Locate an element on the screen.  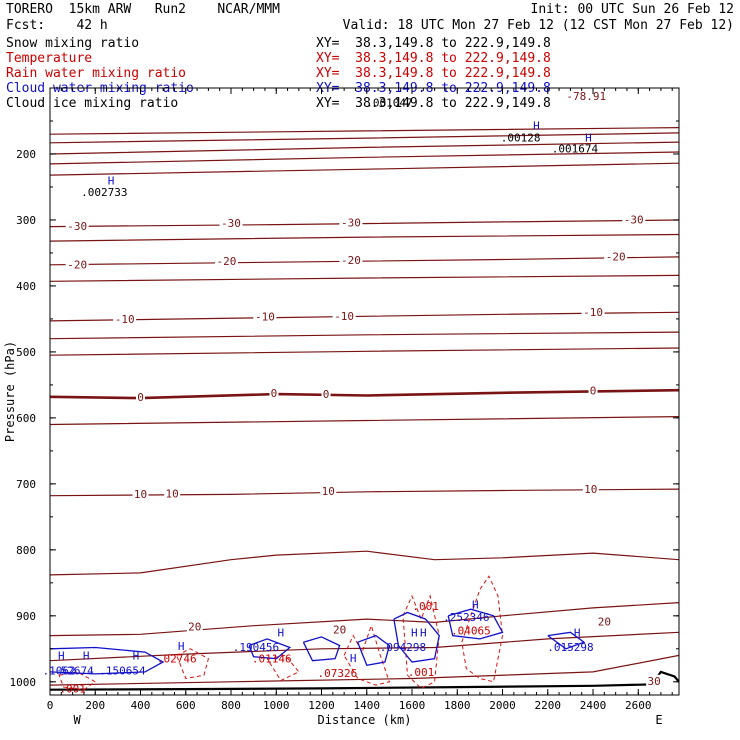
x-tick-label: 2200 is located at coordinates (548, 705).